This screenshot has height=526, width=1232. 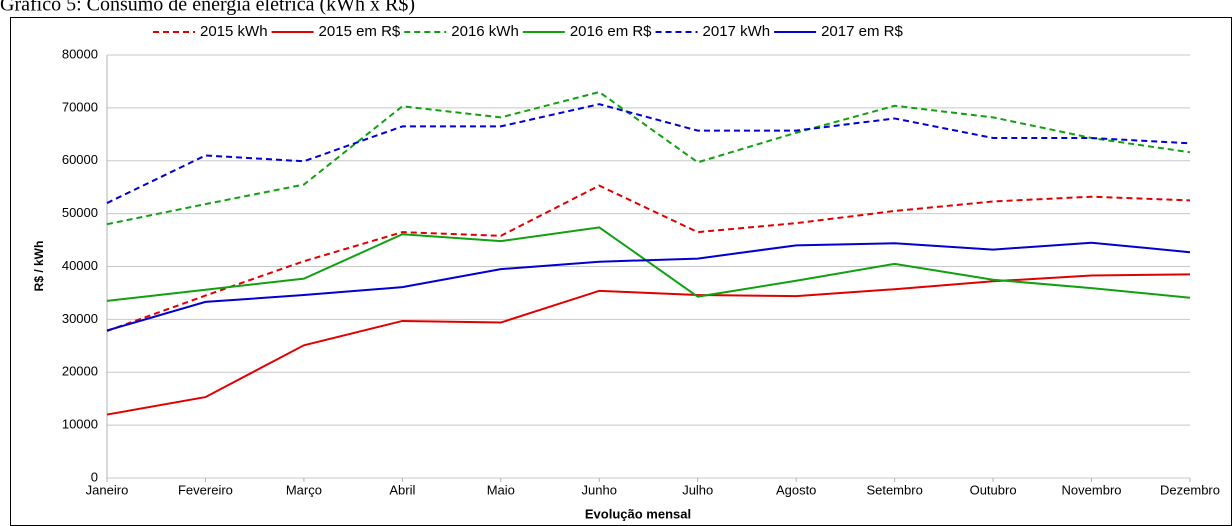 What do you see at coordinates (80, 53) in the screenshot?
I see `y-tick-label: 80000` at bounding box center [80, 53].